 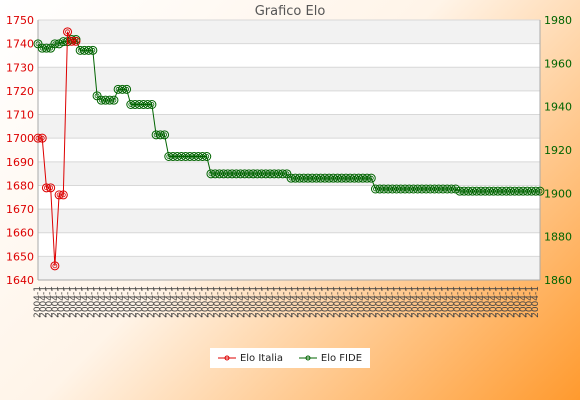 What do you see at coordinates (20, 209) in the screenshot?
I see `y-tick-label-left: 1670` at bounding box center [20, 209].